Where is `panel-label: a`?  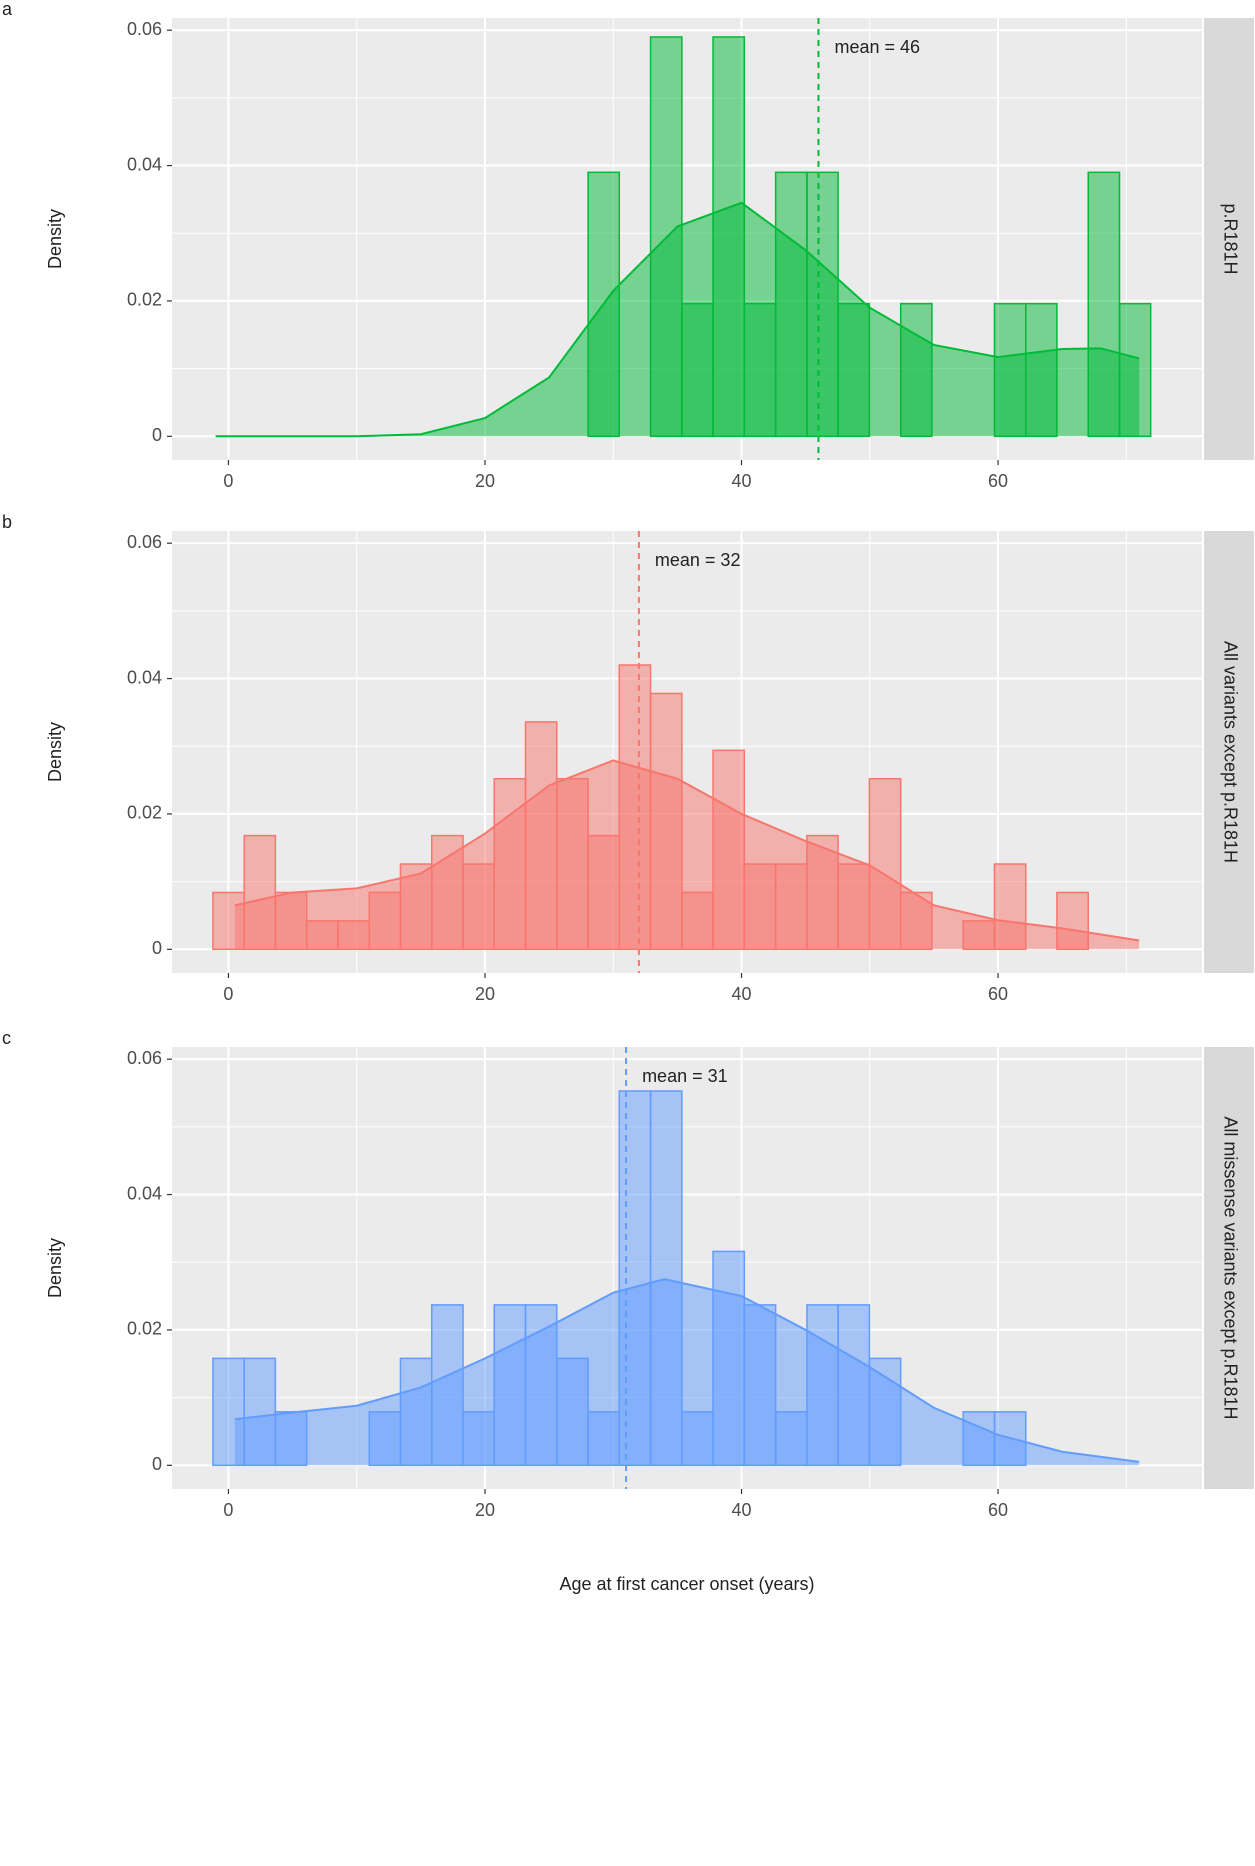 panel-label: a is located at coordinates (7, 9).